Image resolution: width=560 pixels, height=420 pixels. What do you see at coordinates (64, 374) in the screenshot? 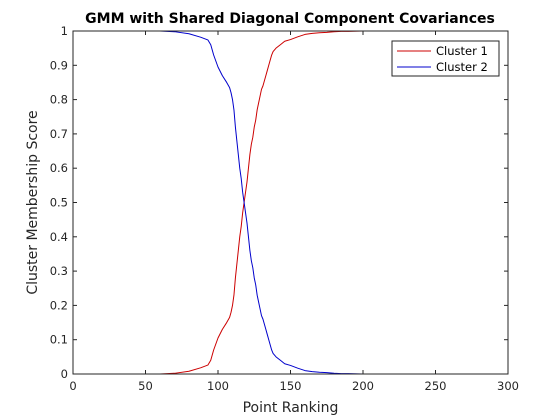
I see `y-tick-label: 0` at bounding box center [64, 374].